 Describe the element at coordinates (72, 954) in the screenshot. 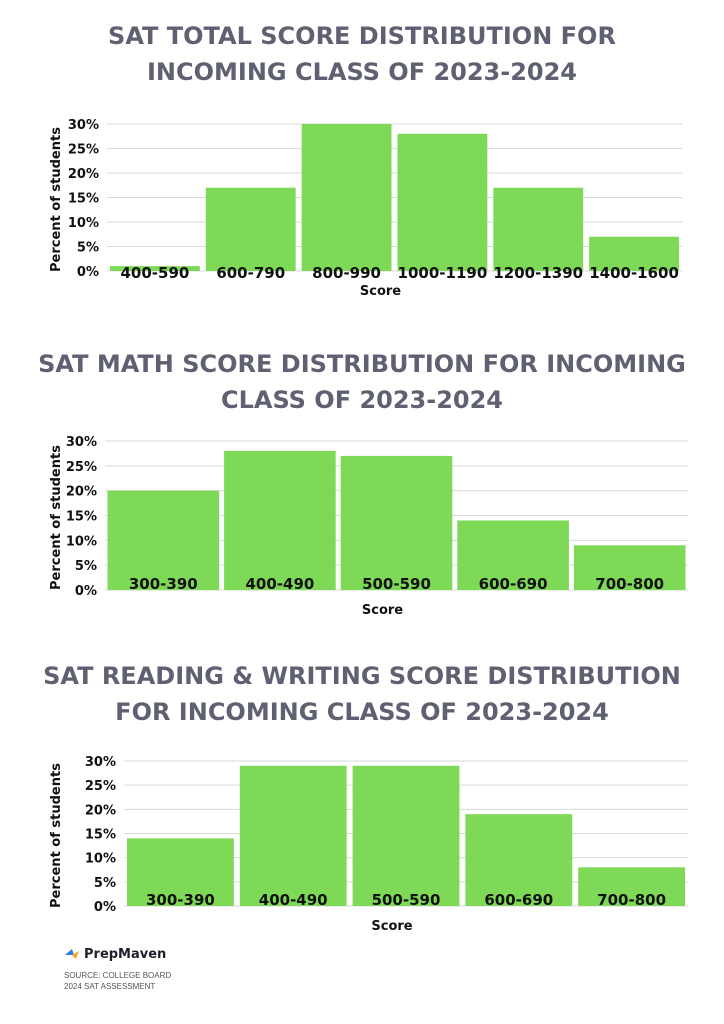

I see `prepmaven-logo-icon` at that location.